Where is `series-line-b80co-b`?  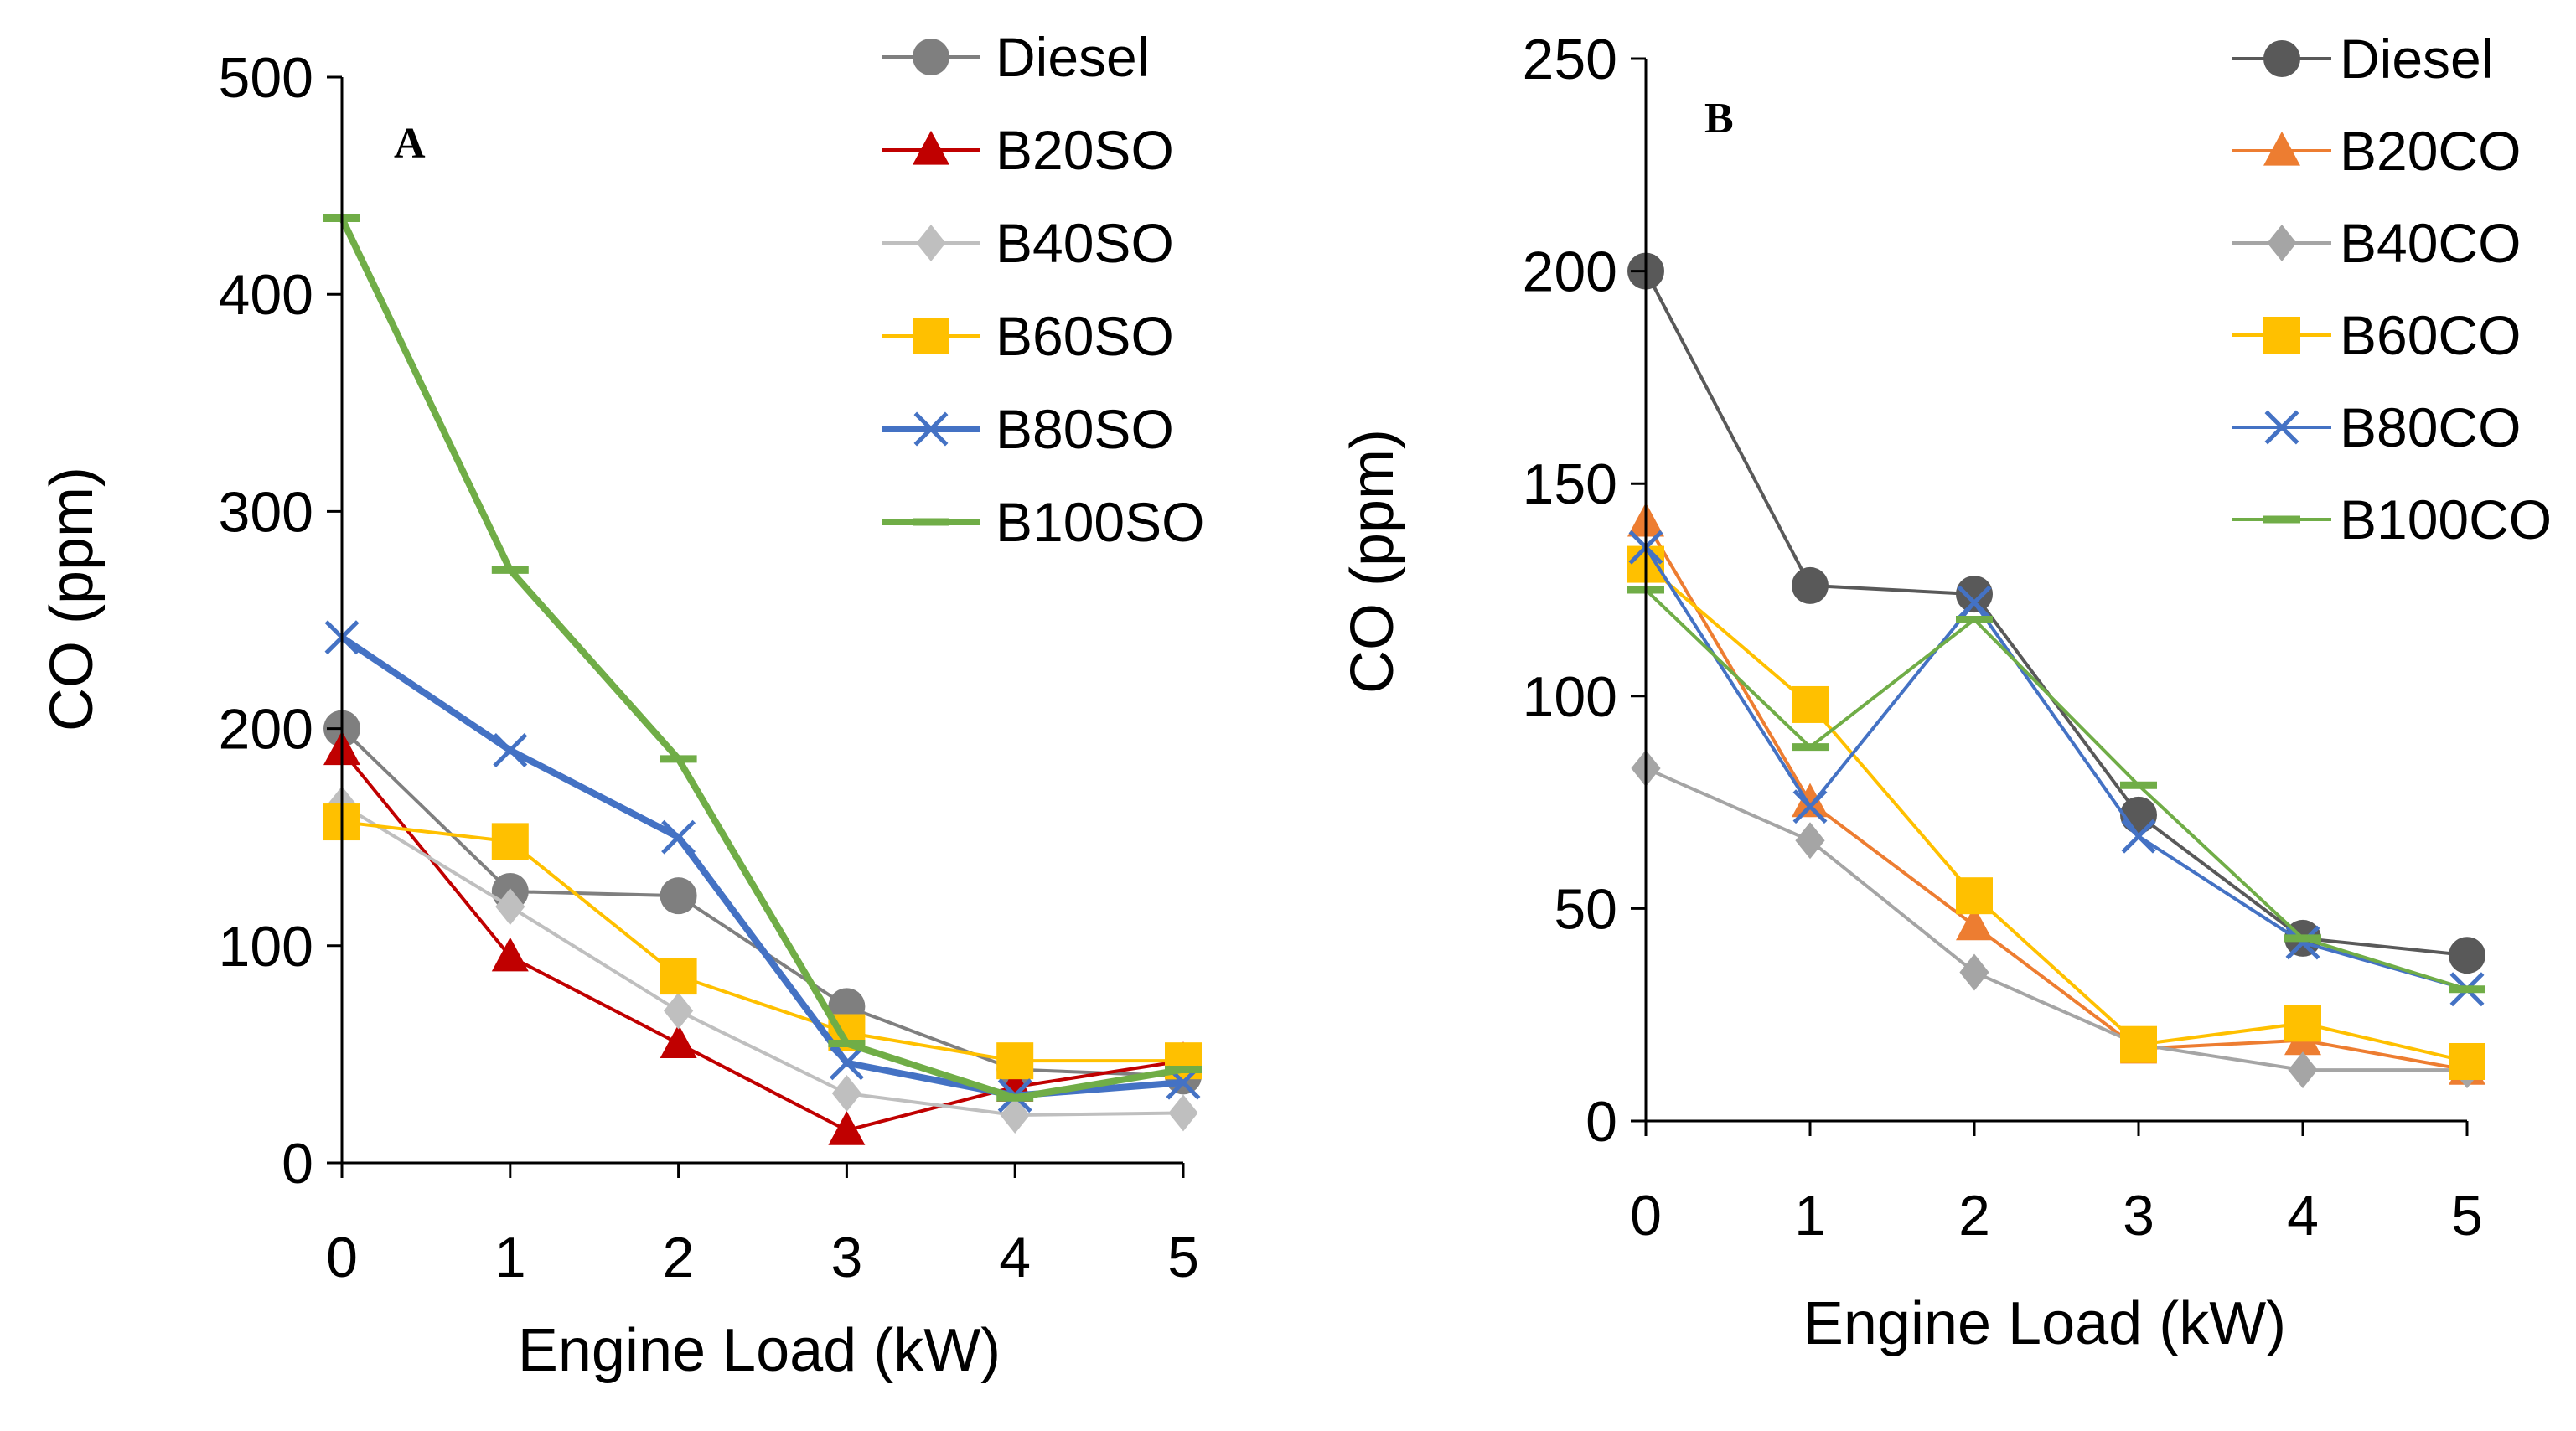
series-line-b80co-b is located at coordinates (2056, 769).